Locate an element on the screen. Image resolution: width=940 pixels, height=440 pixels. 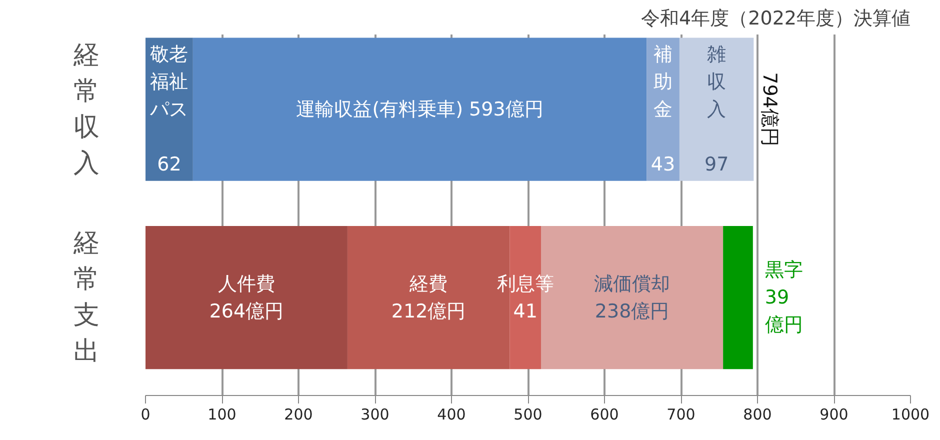
x-tick-label: 300 is located at coordinates (375, 415).